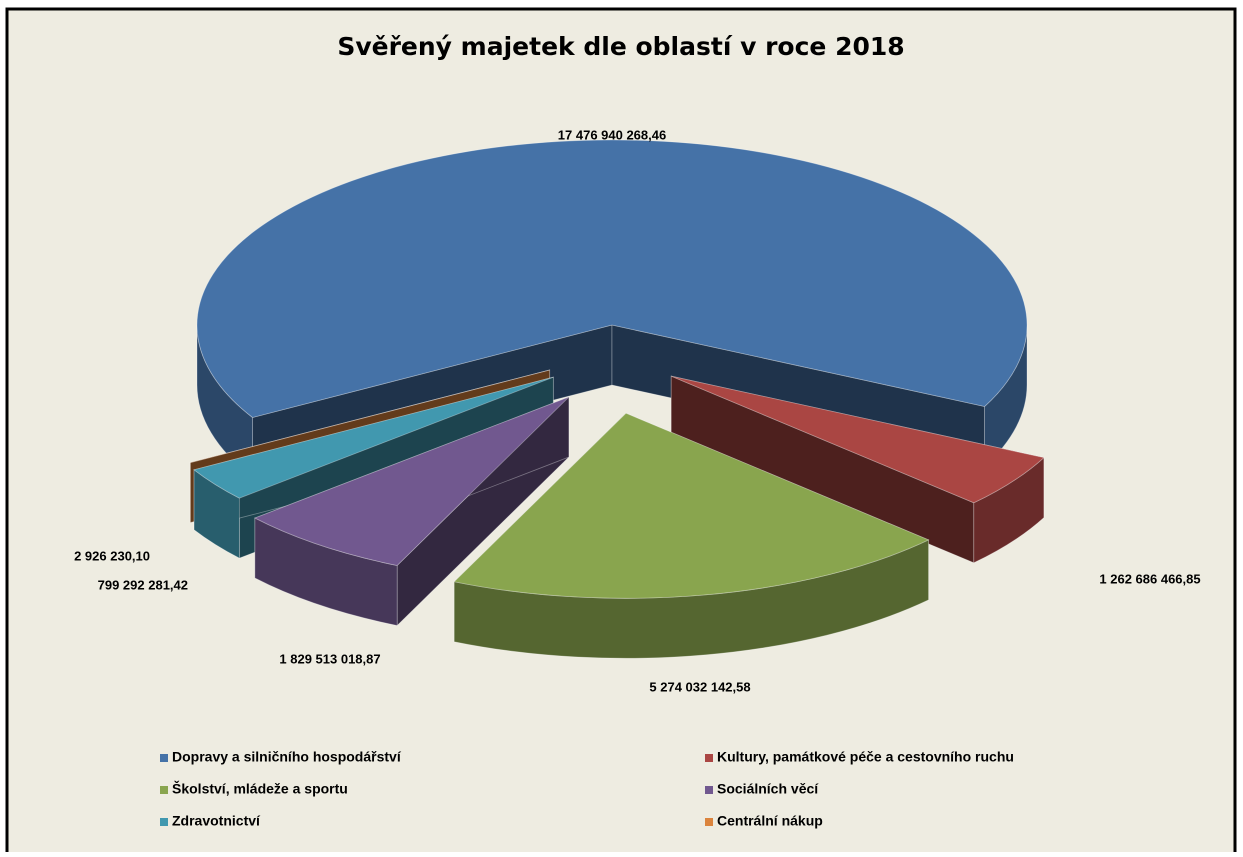  Describe the element at coordinates (768, 789) in the screenshot. I see `legend-label: Sociálních věcí` at that location.